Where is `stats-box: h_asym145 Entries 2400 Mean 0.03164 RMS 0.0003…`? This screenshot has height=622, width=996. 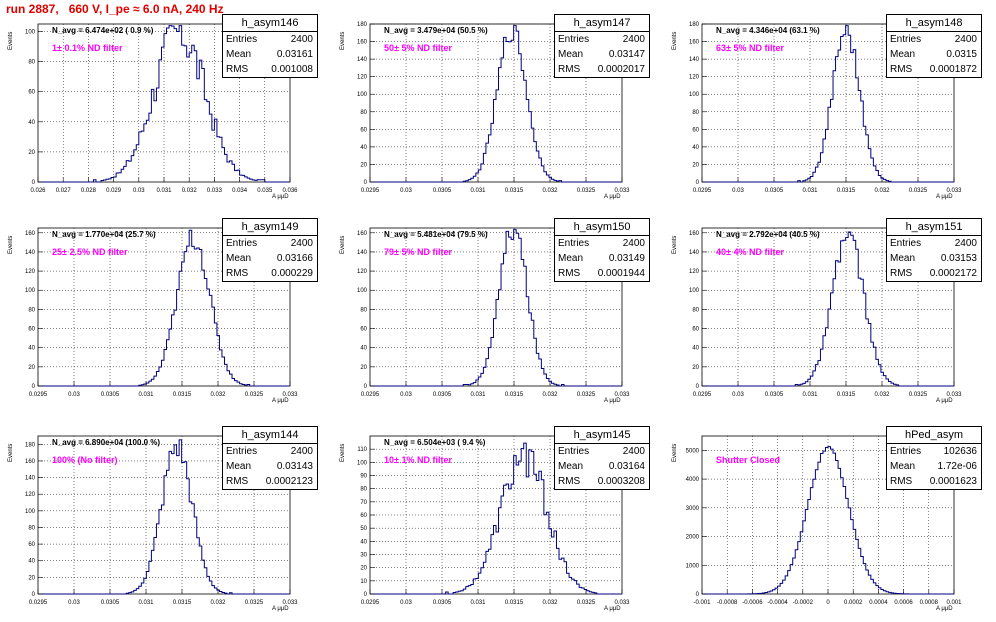
stats-box: h_asym145 Entries 2400 Mean 0.03164 RMS 0.0003… is located at coordinates (602, 458).